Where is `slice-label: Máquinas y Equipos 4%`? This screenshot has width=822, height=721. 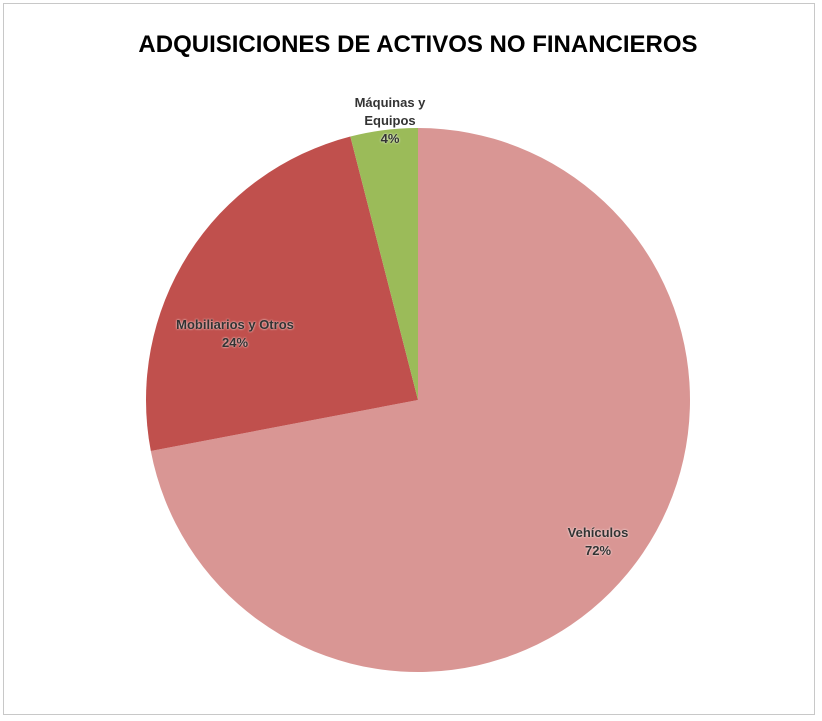
slice-label: Máquinas y Equipos 4% is located at coordinates (390, 121).